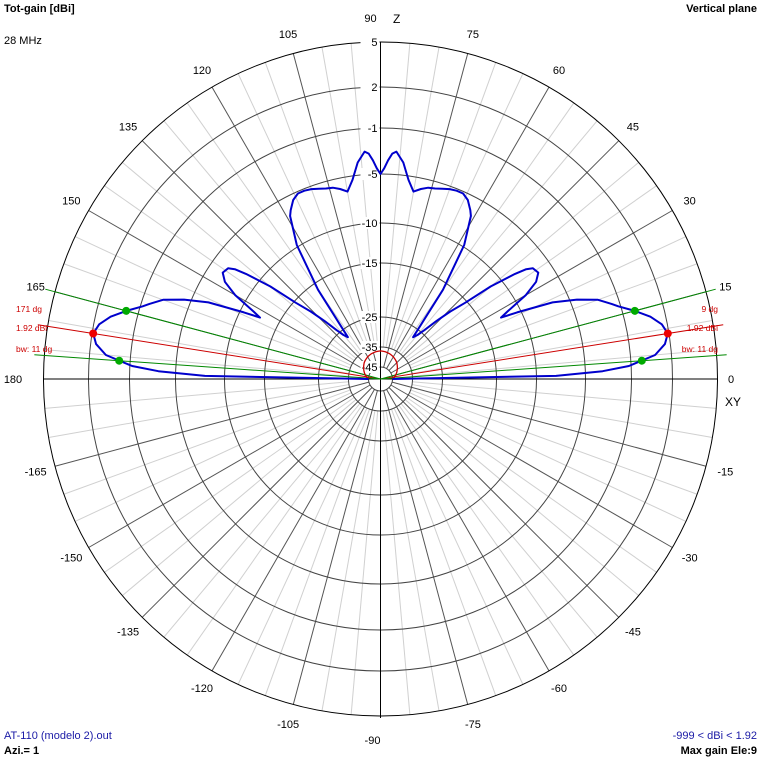 Image resolution: width=761 pixels, height=761 pixels. Describe the element at coordinates (702, 328) in the screenshot. I see `beam-annotation-right: 1.92 dBi` at that location.